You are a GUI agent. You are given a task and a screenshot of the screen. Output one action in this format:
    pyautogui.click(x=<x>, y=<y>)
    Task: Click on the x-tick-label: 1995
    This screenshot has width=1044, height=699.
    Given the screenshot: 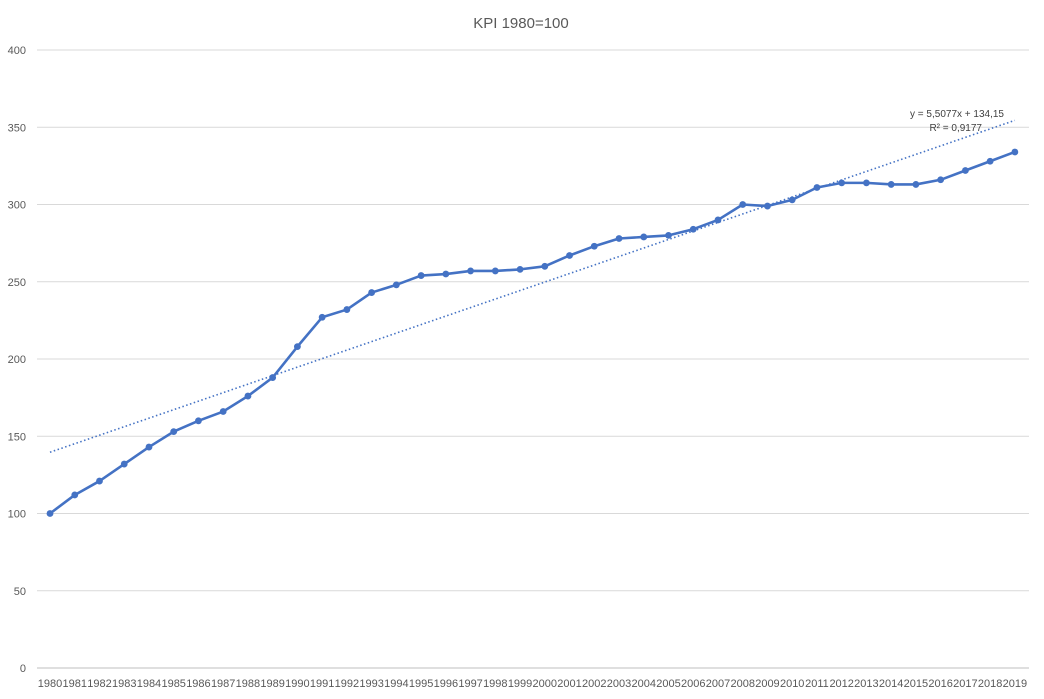 What is the action you would take?
    pyautogui.click(x=421, y=684)
    